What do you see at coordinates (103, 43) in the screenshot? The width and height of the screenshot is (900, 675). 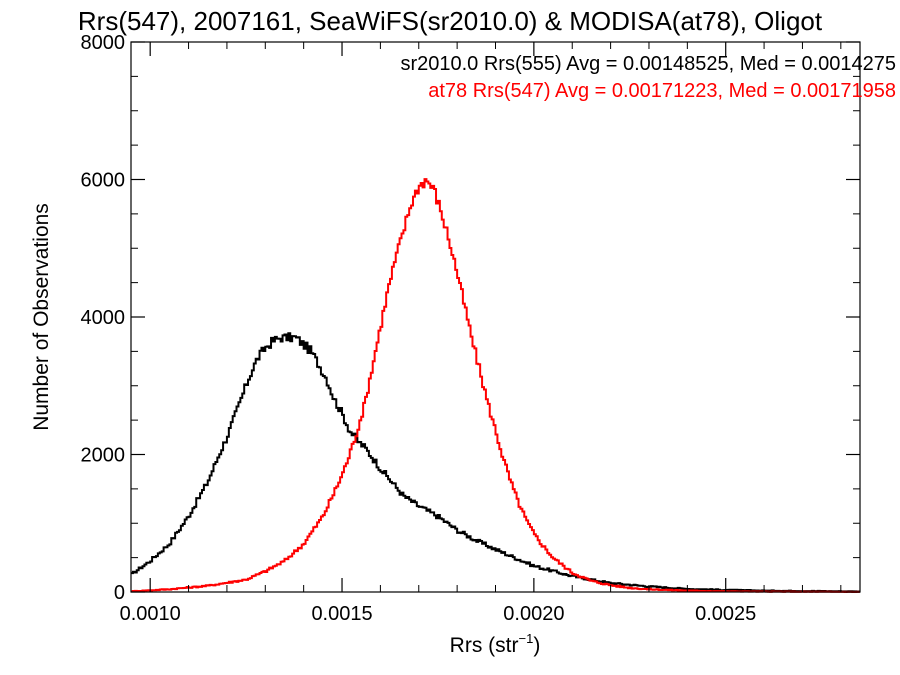 I see `y-tick-label: 8000` at bounding box center [103, 43].